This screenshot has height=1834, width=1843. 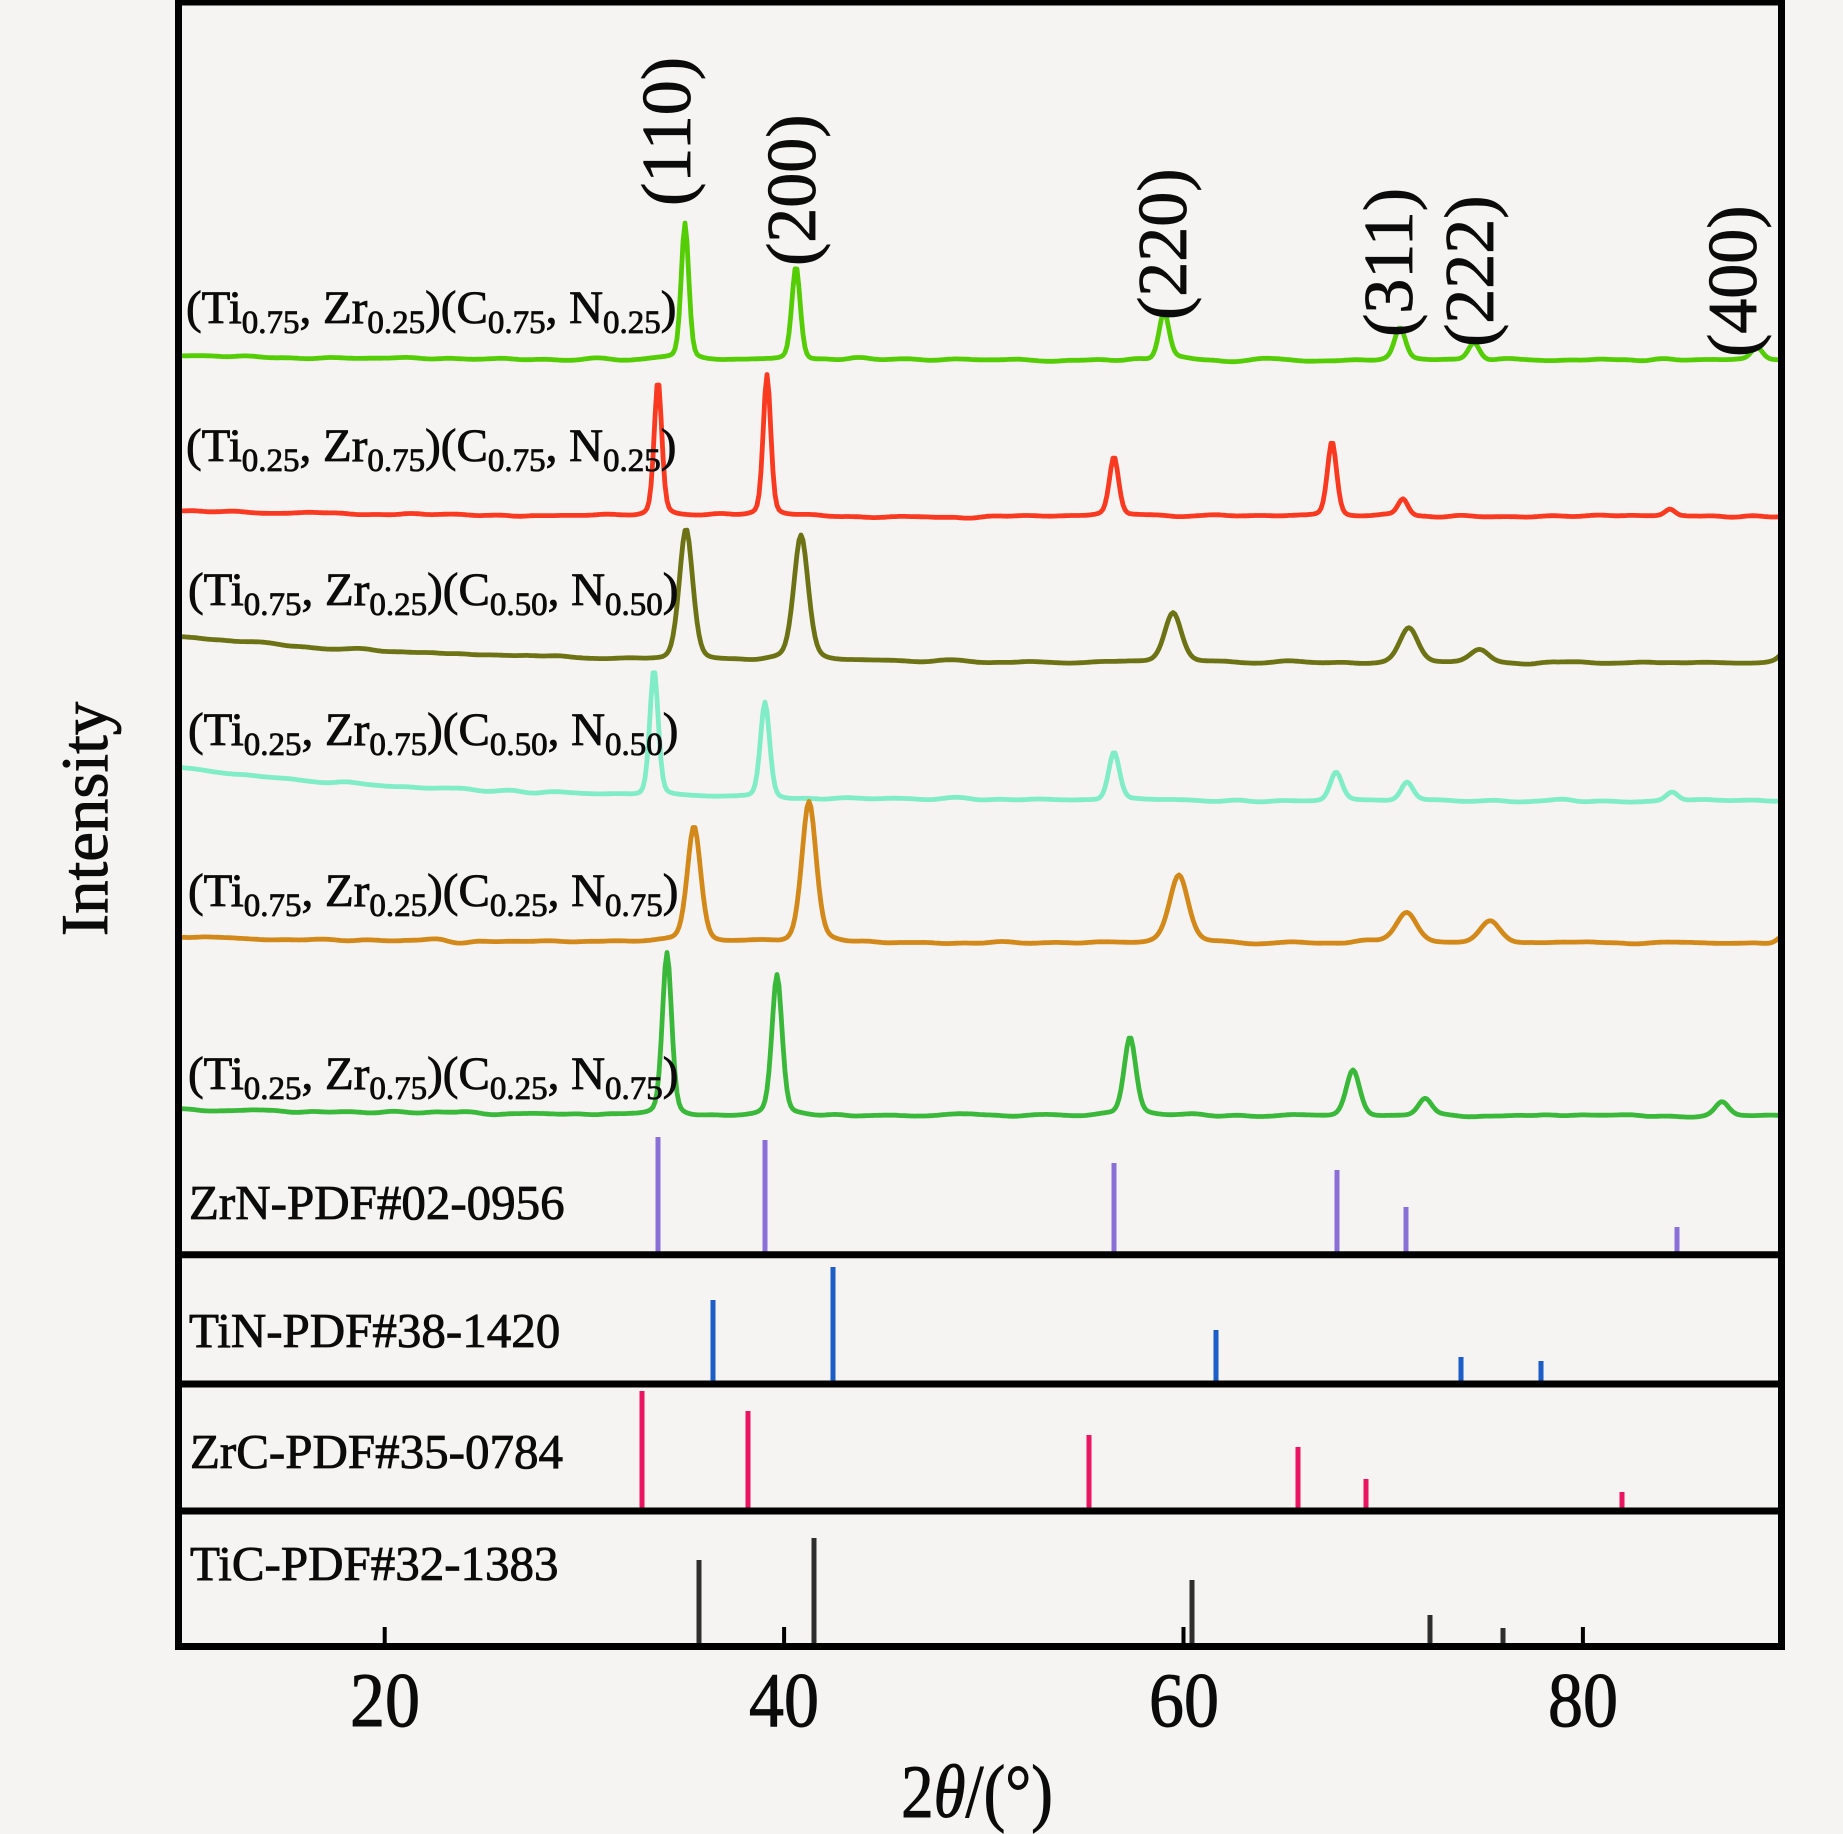 What do you see at coordinates (792, 190) in the screenshot?
I see `svg-text: (200)` at bounding box center [792, 190].